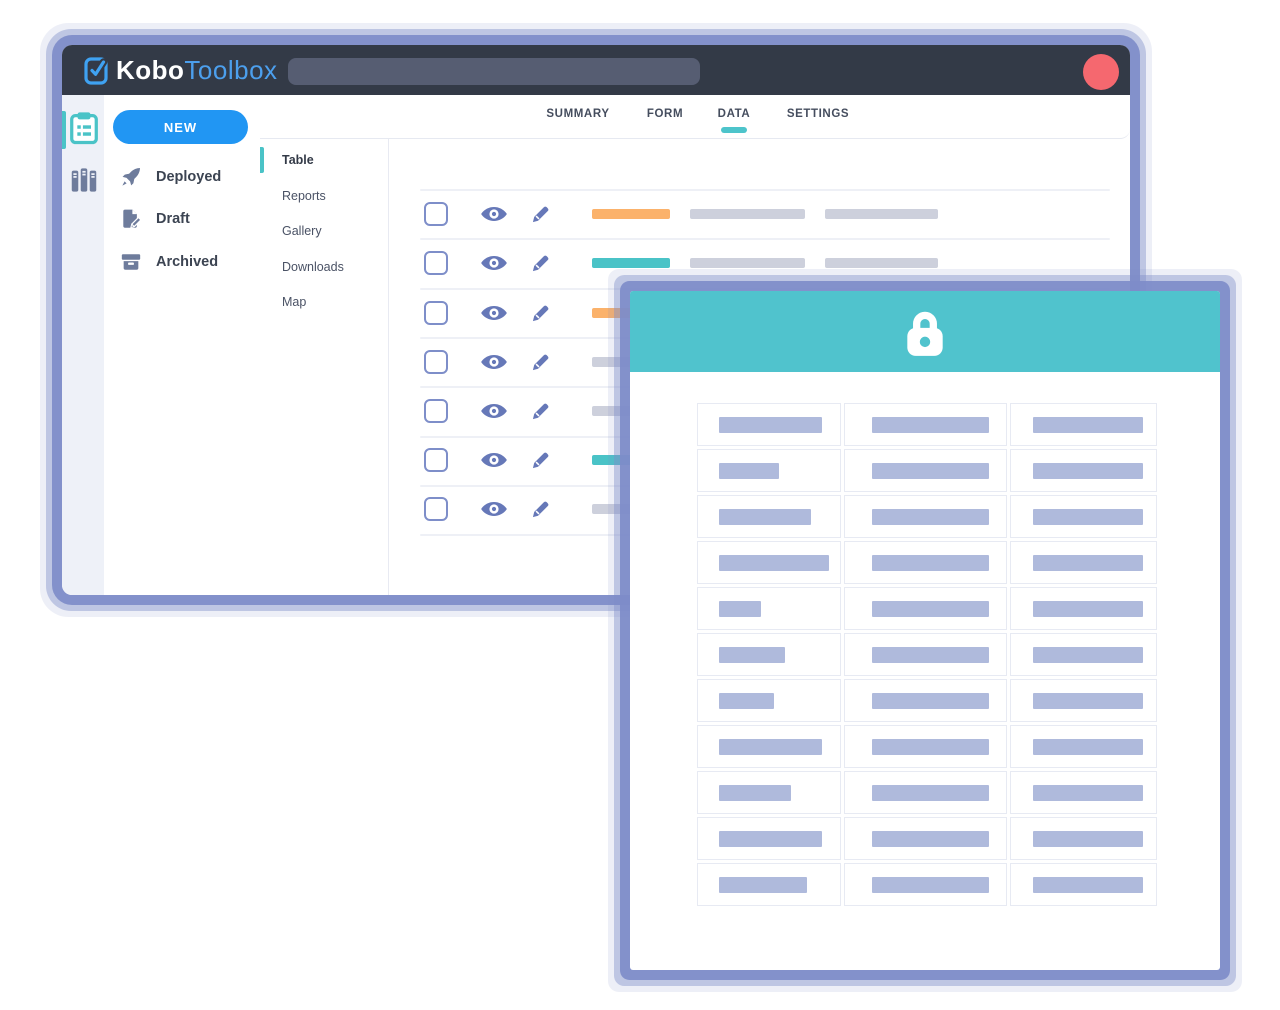 This screenshot has width=1280, height=1010. I want to click on search-input, so click(494, 71).